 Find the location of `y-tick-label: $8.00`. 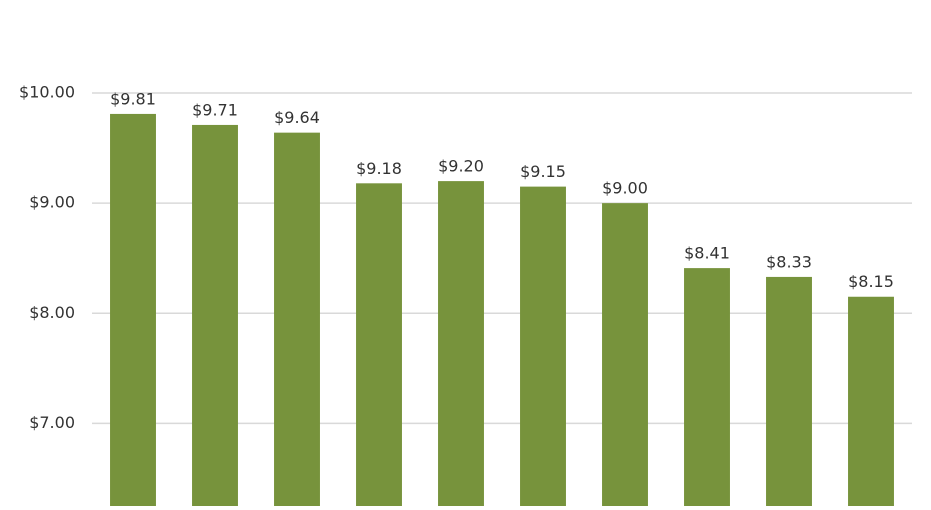

y-tick-label: $8.00 is located at coordinates (52, 312).